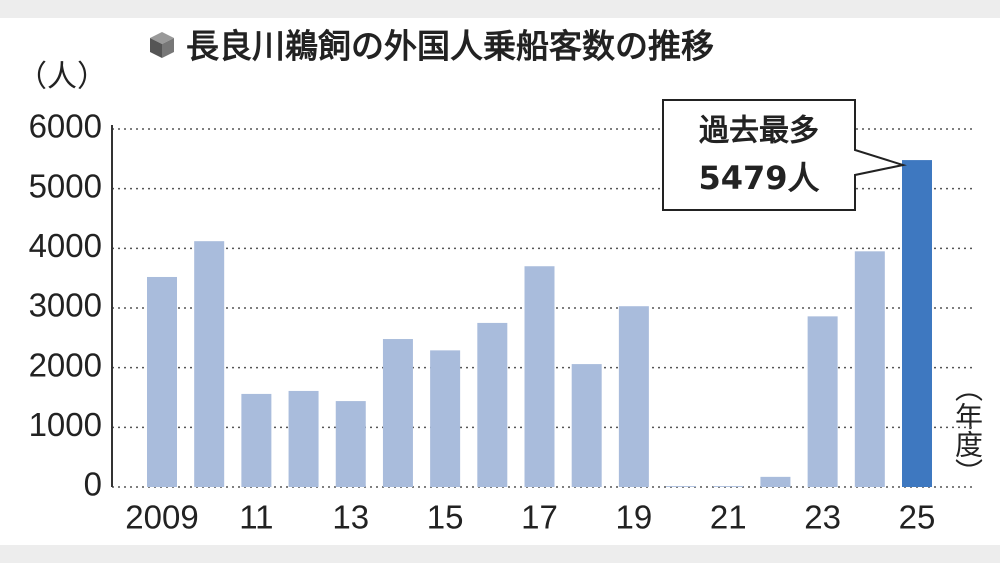 The width and height of the screenshot is (1000, 563). What do you see at coordinates (917, 517) in the screenshot?
I see `x-tick-label: 25` at bounding box center [917, 517].